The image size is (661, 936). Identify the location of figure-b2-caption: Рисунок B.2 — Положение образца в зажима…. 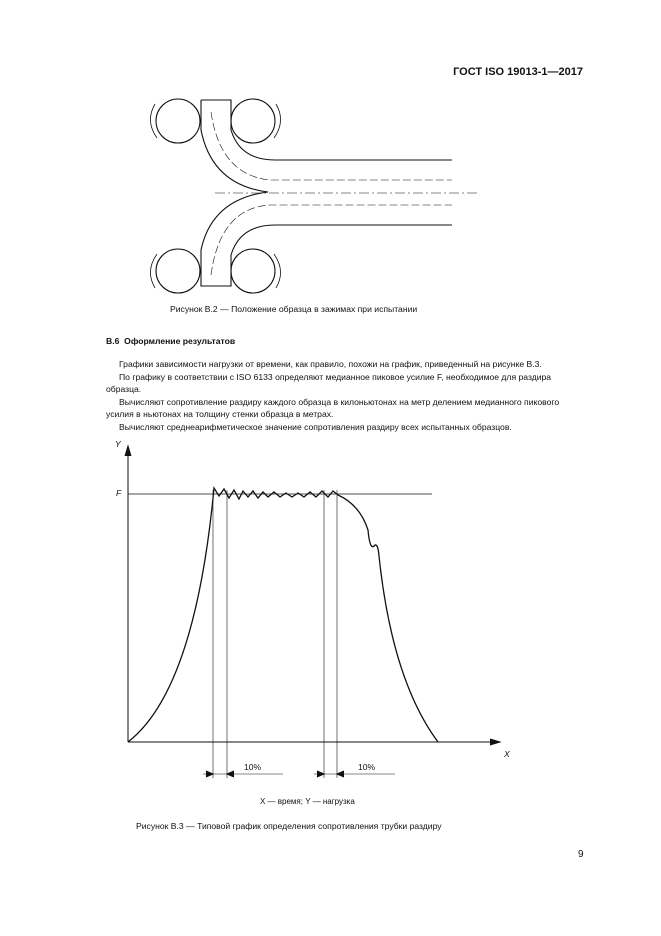
(294, 309).